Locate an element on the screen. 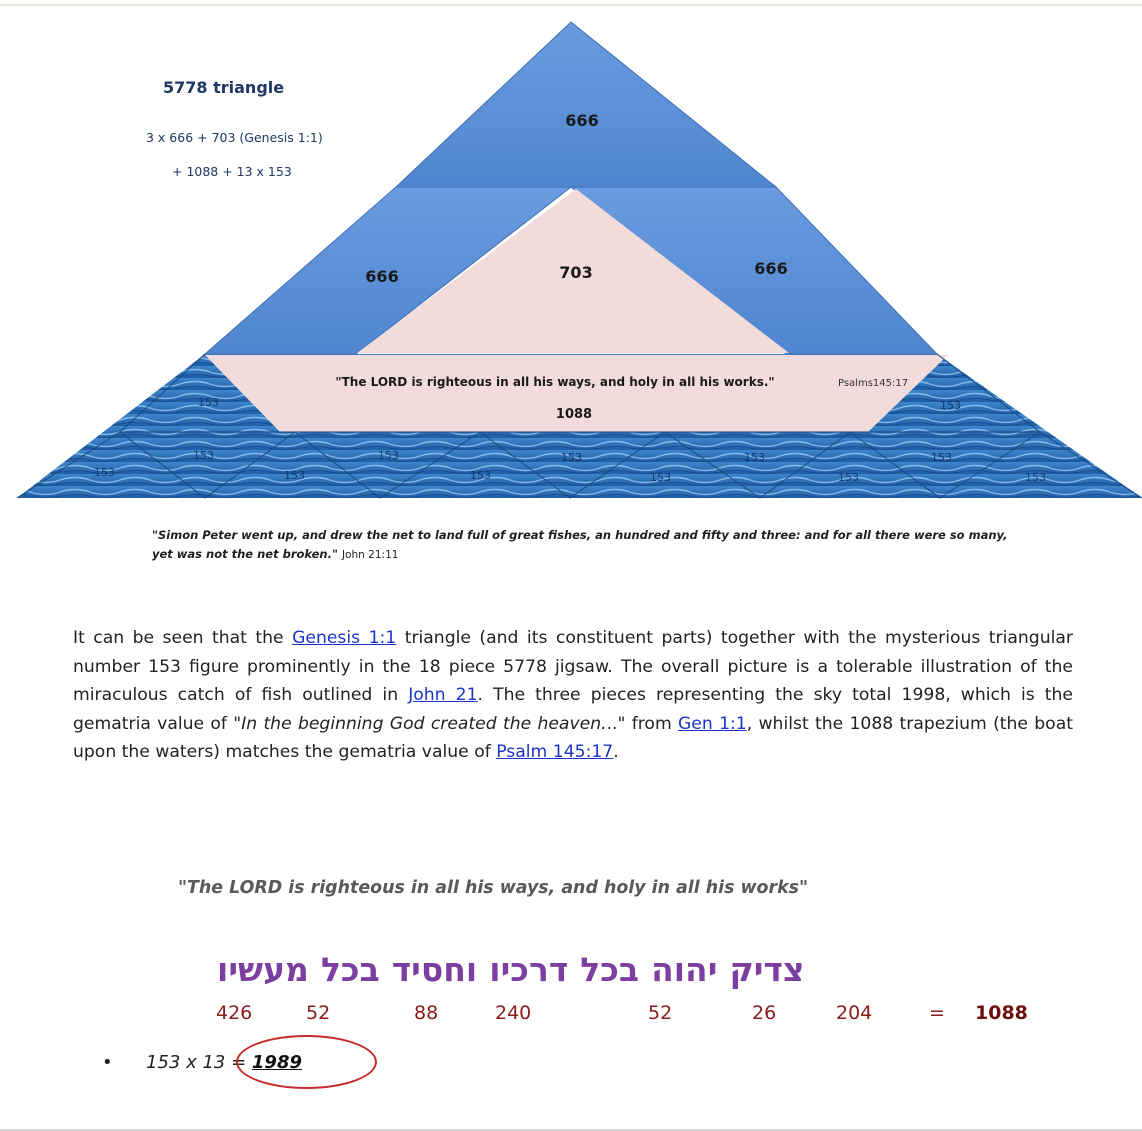  paragraph-text: .." from is located at coordinates (642, 723).